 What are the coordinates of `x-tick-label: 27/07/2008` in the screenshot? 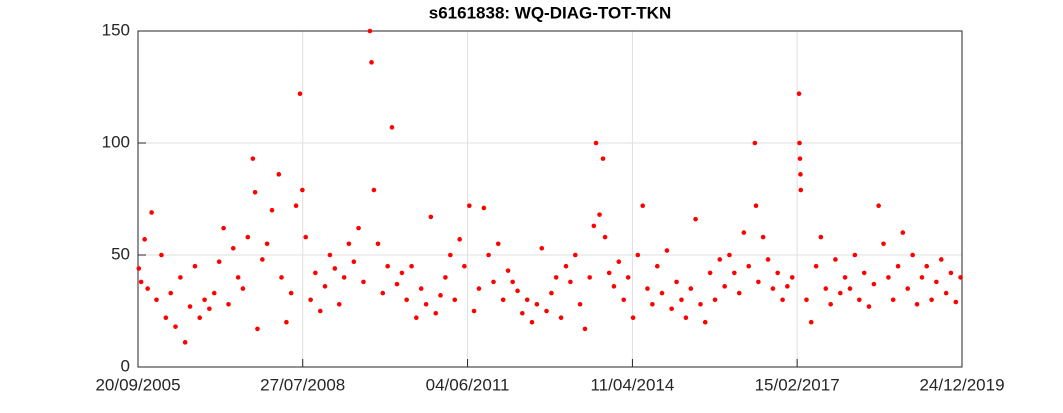 It's located at (302, 384).